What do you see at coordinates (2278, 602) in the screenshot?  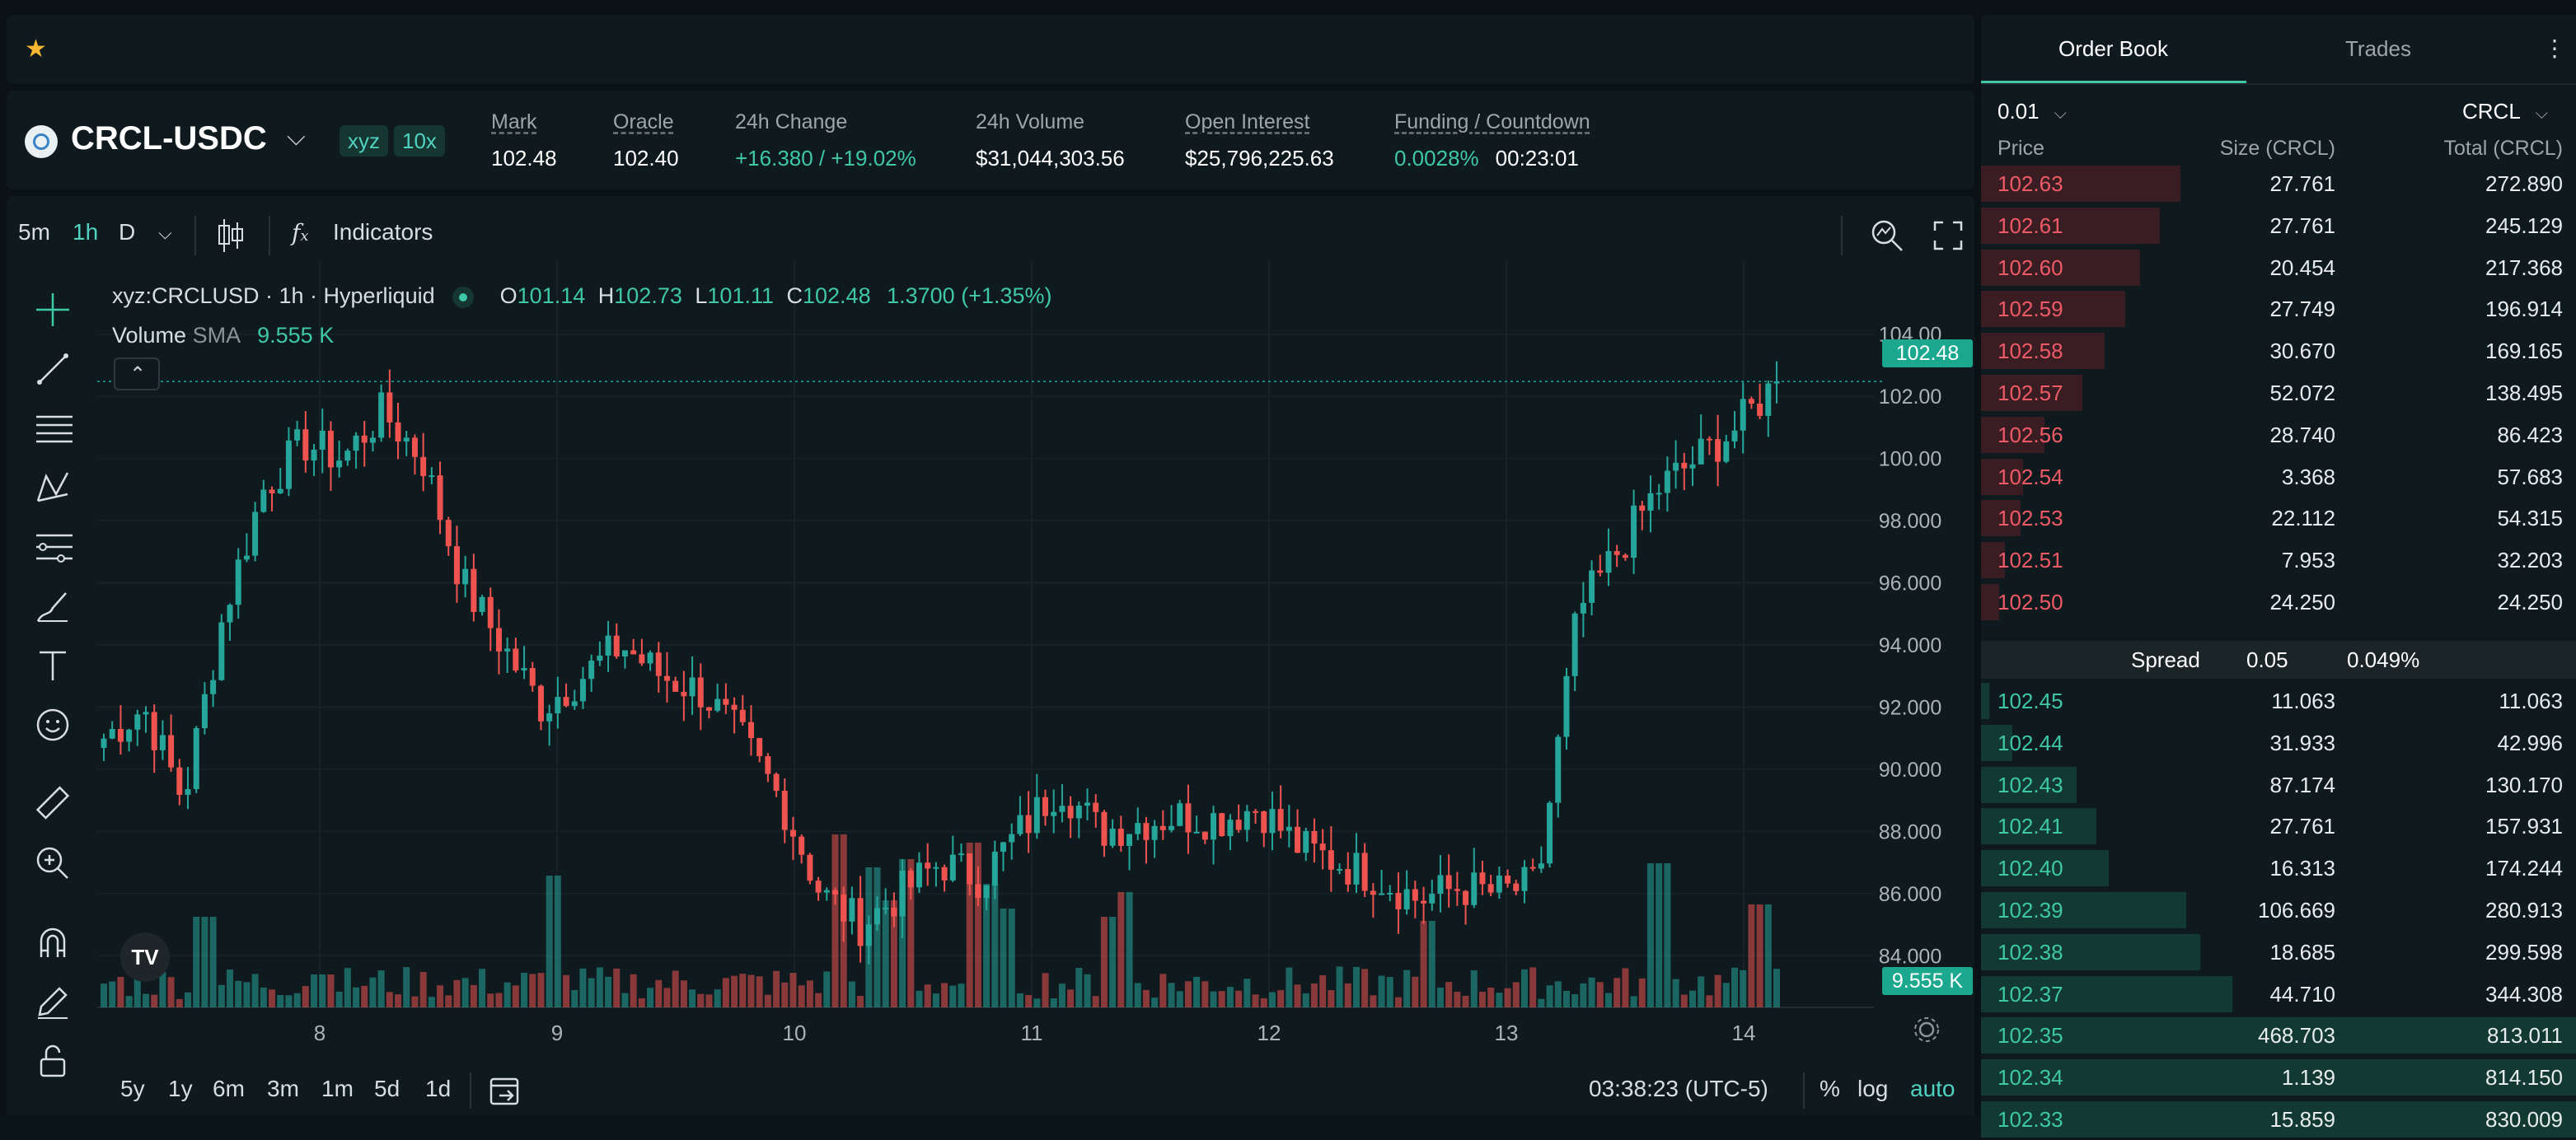 I see `ask-row: 102.50 24.250 24.250` at bounding box center [2278, 602].